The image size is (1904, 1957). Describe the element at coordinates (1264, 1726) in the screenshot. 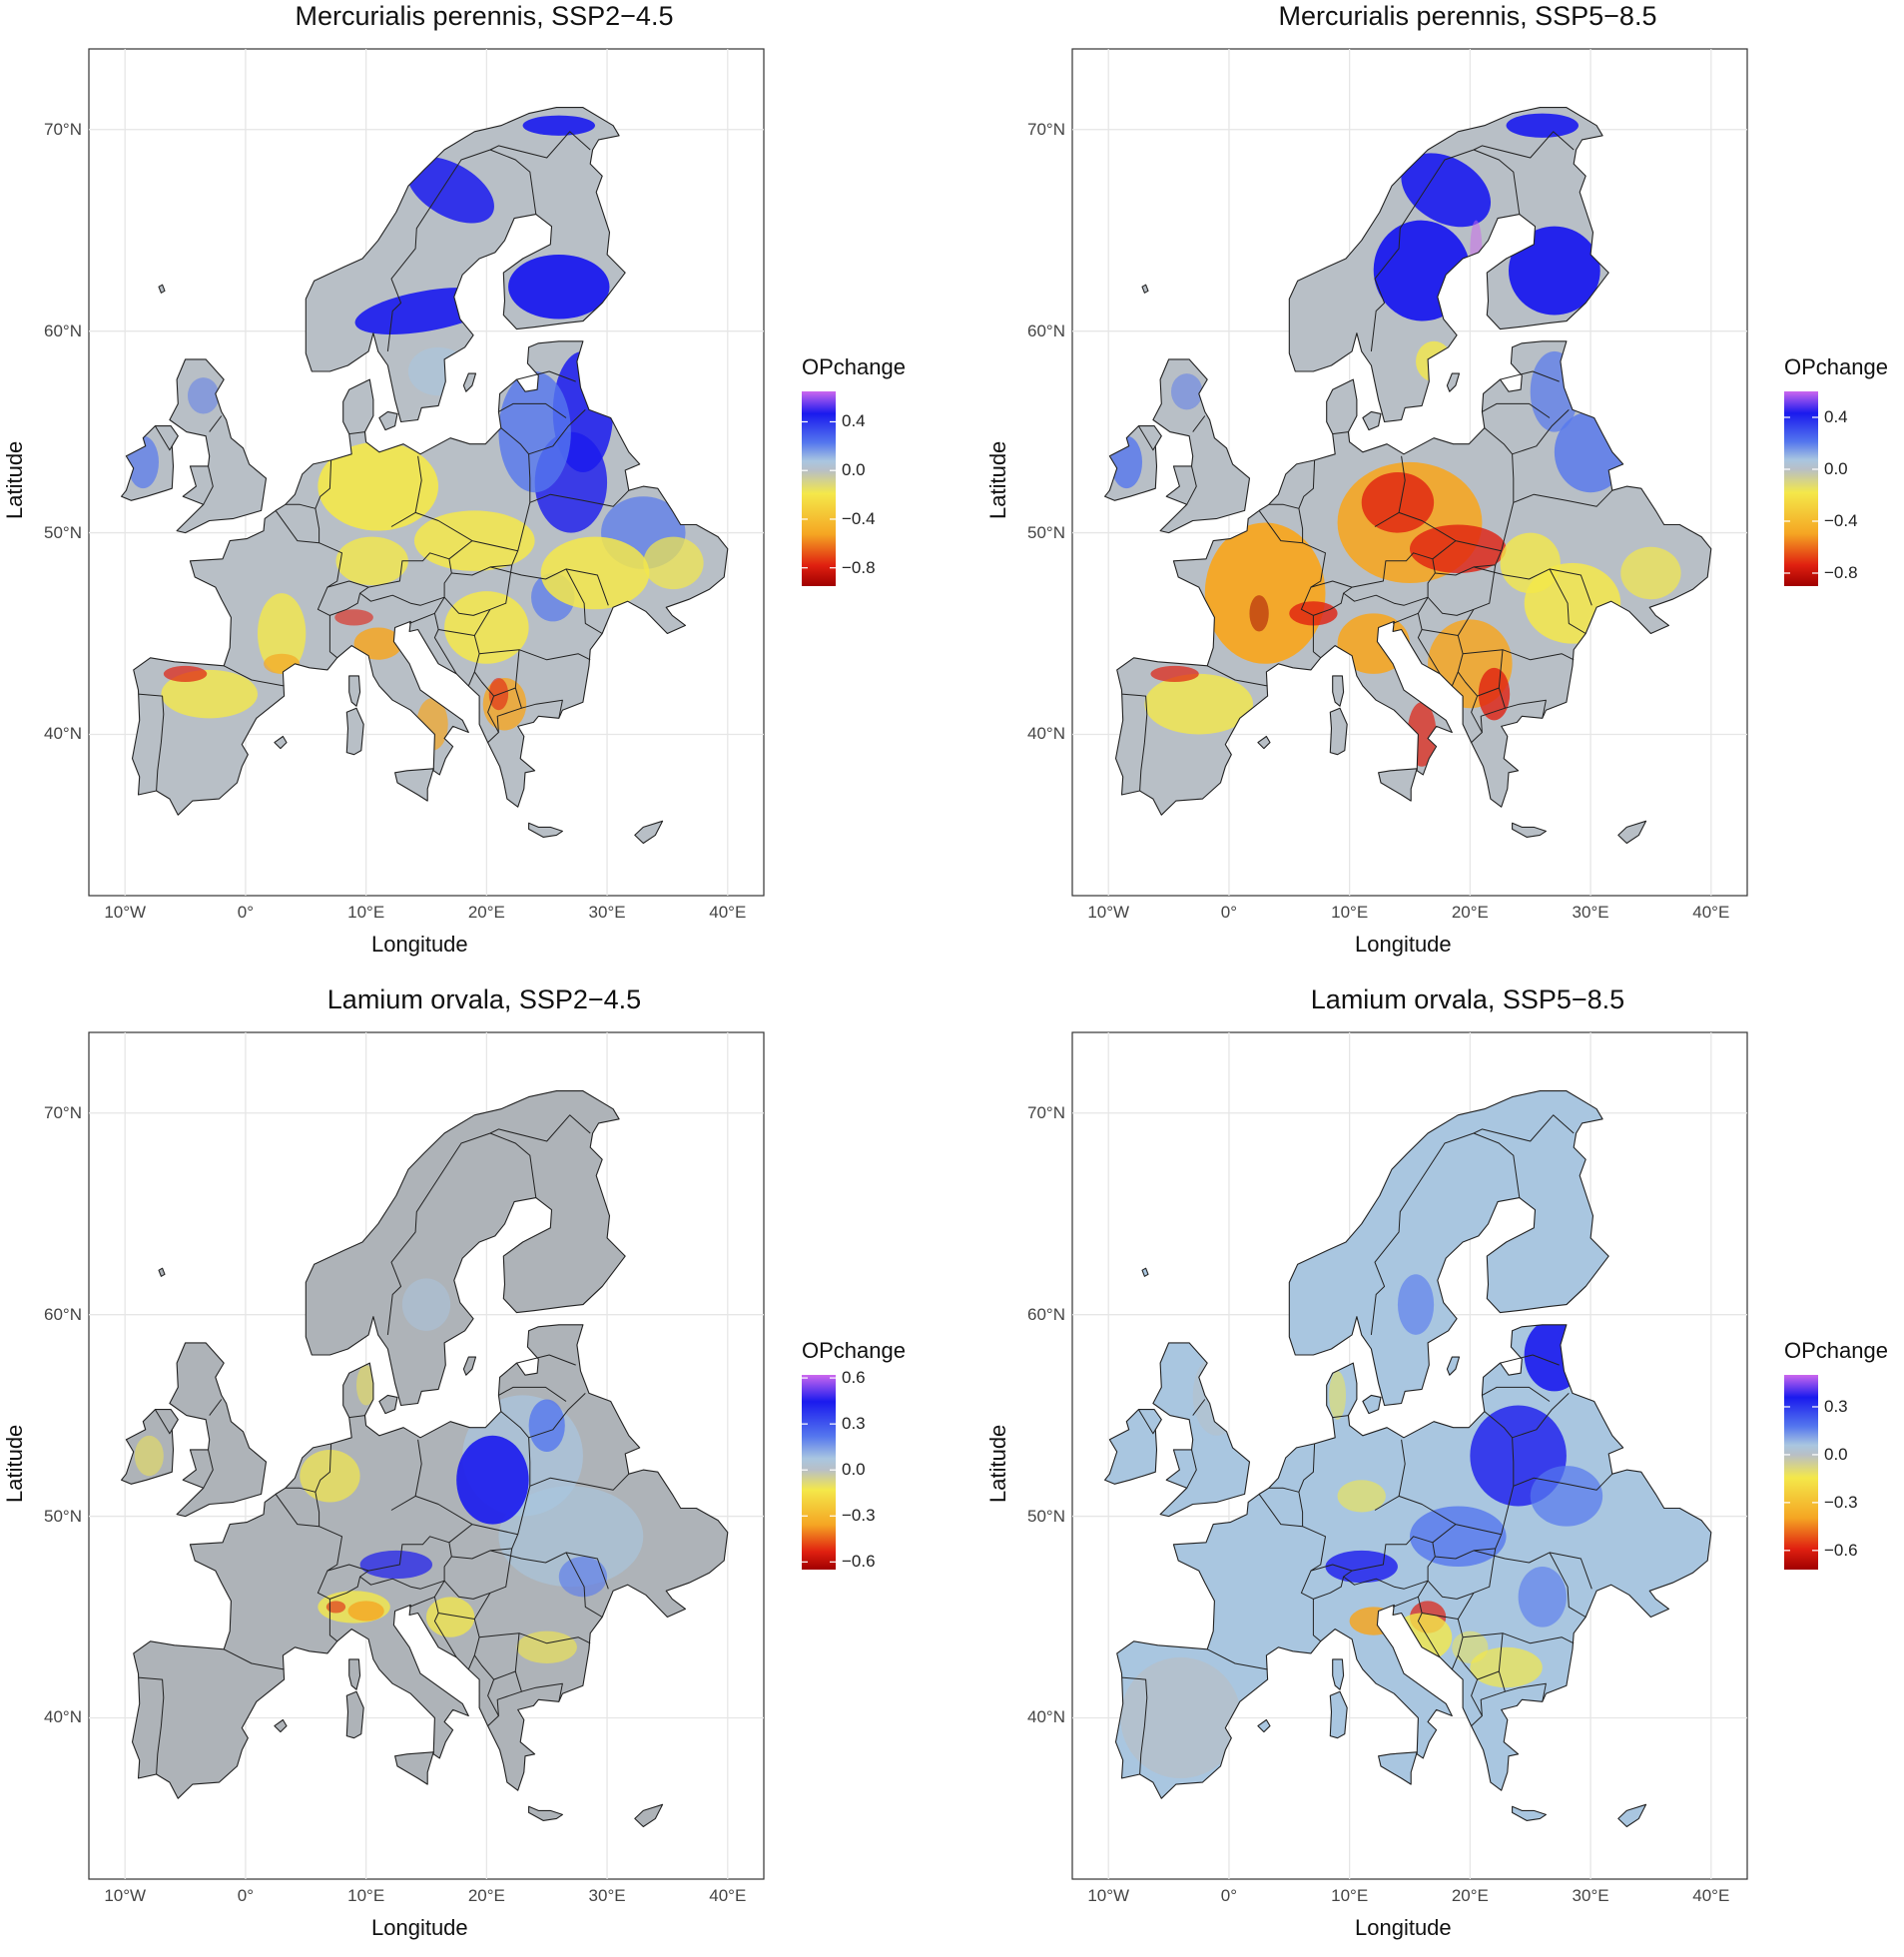

I see `coastline-mallorca` at that location.